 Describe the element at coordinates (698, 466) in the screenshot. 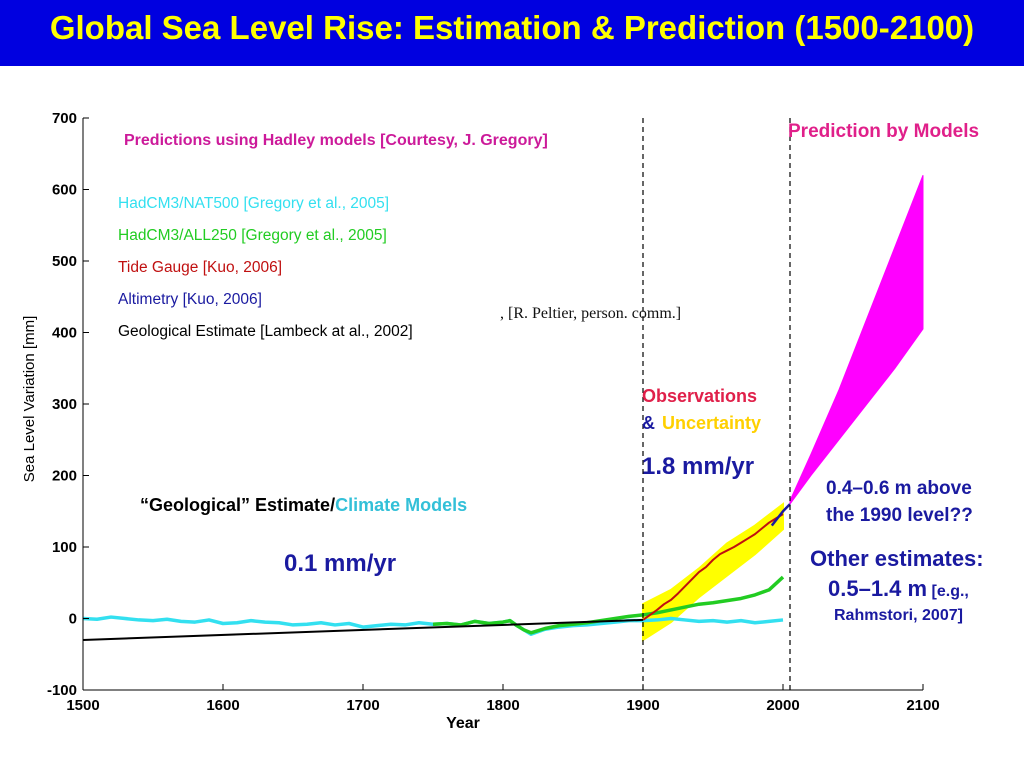

I see `rate-modern-label: 1.8 mm/yr` at that location.